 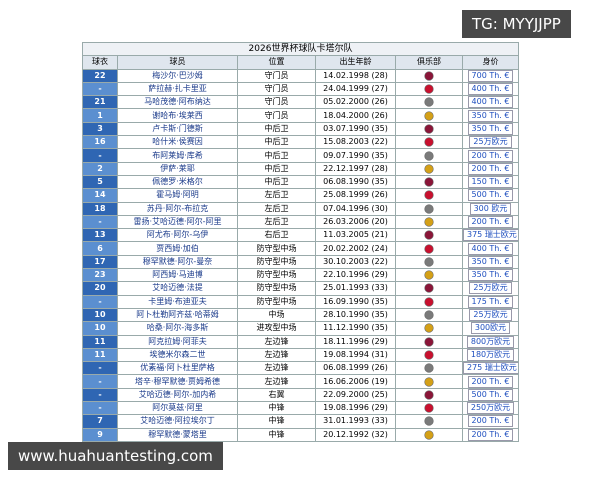 I want to click on player-cell: 伊萨·莱耶, so click(x=177, y=168).